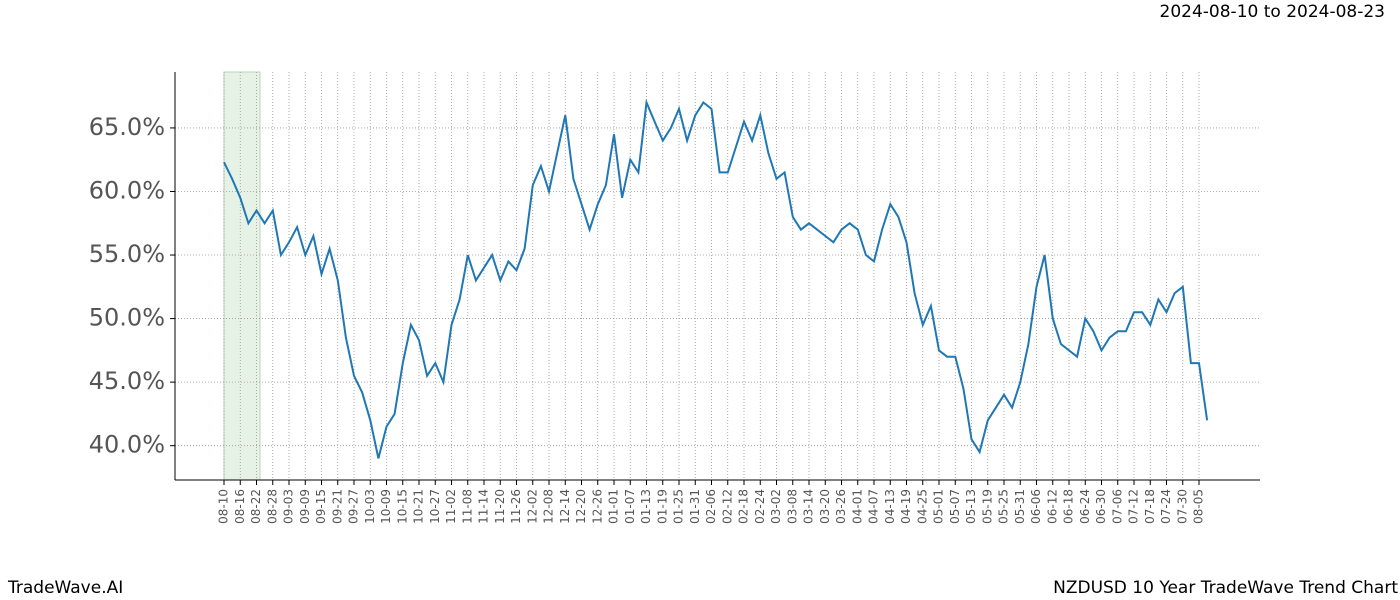  Describe the element at coordinates (500, 506) in the screenshot. I see `x-tick-label: 11-20` at that location.